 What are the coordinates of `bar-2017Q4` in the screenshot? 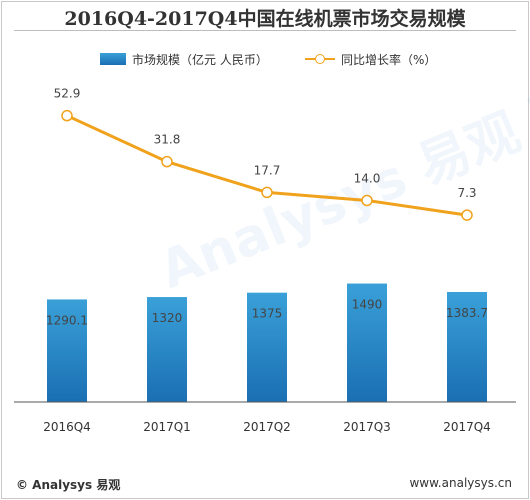 It's located at (467, 346).